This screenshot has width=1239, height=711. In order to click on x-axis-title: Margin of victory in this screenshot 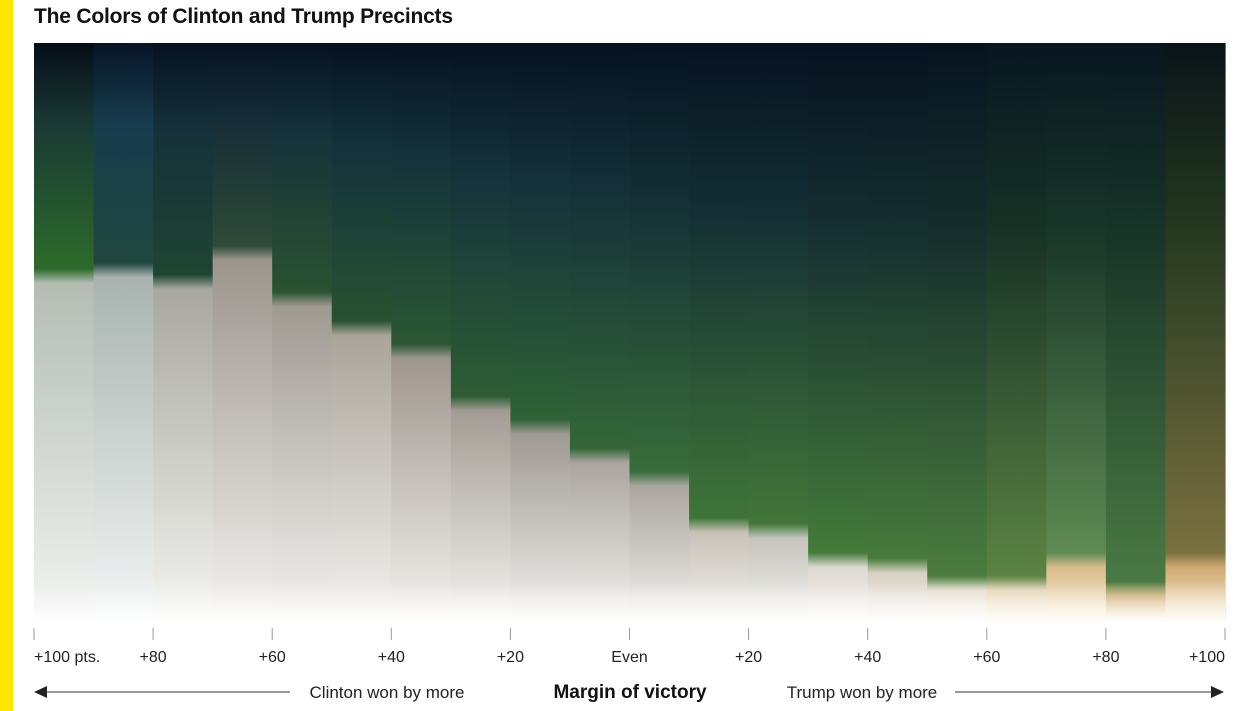, I will do `click(630, 692)`.